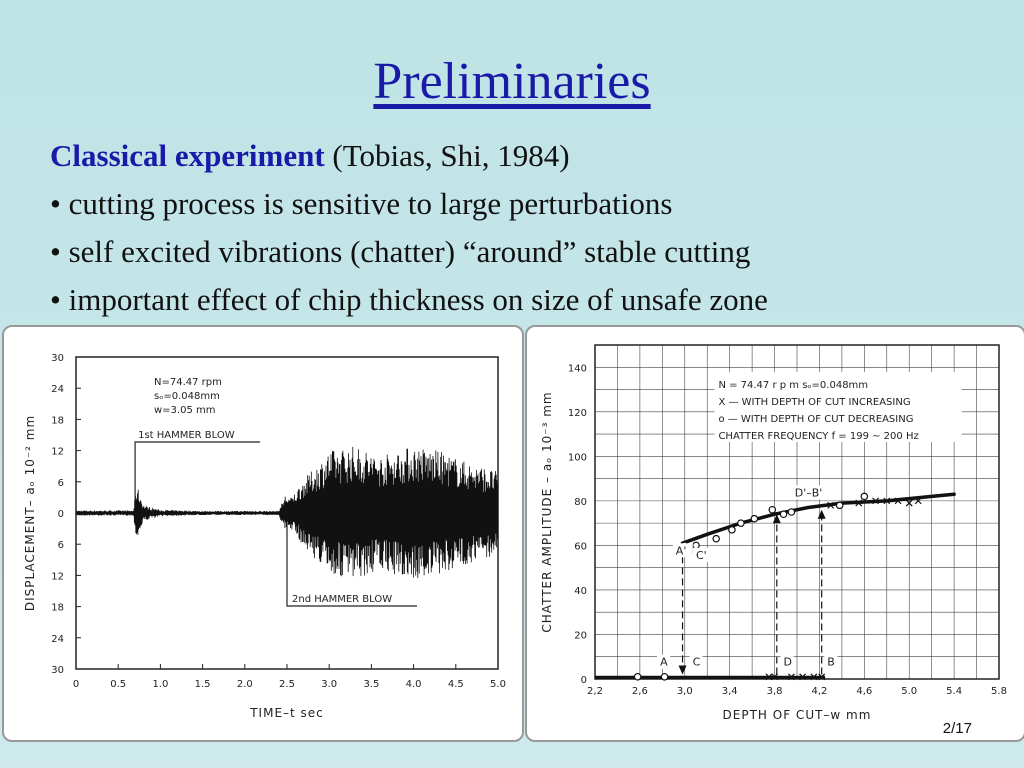 This screenshot has height=768, width=1024. I want to click on x-tick-label: 3,8, so click(775, 691).